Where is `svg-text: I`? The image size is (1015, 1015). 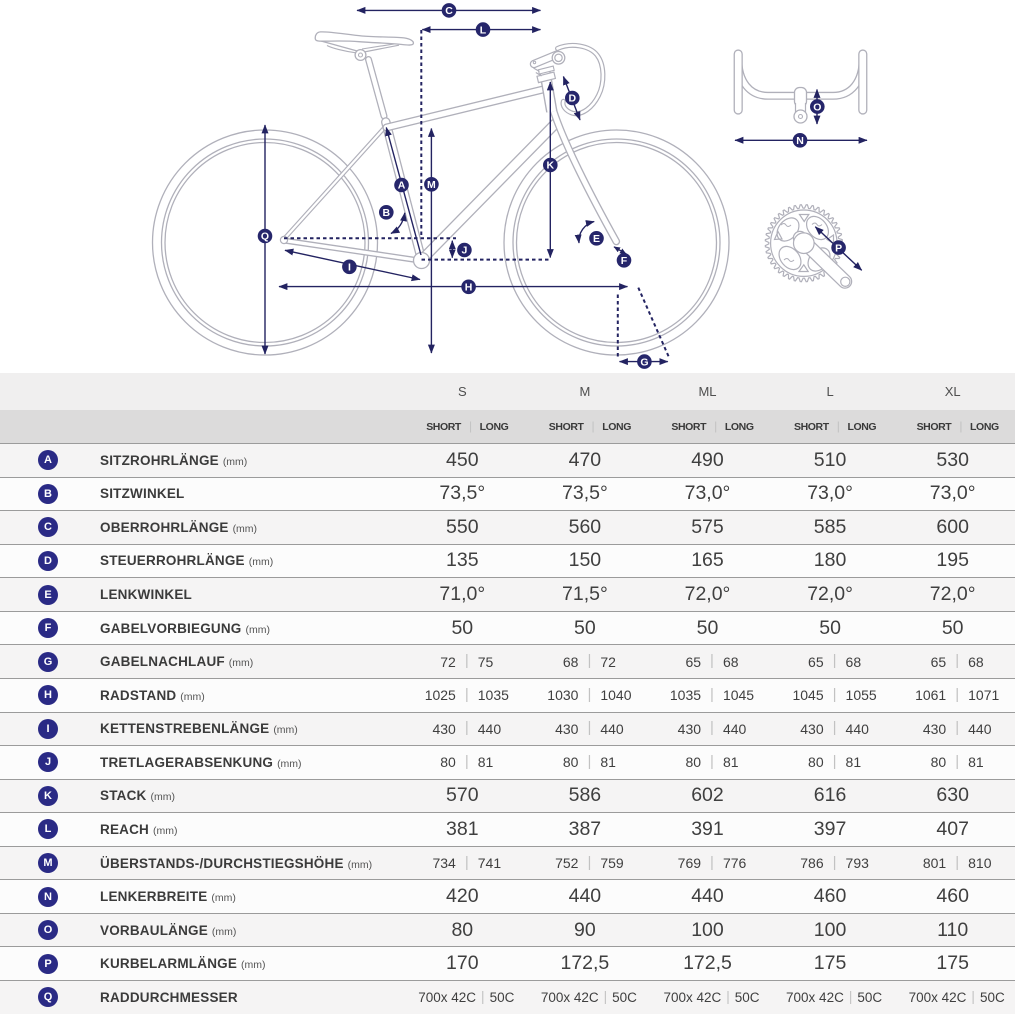 svg-text: I is located at coordinates (349, 268).